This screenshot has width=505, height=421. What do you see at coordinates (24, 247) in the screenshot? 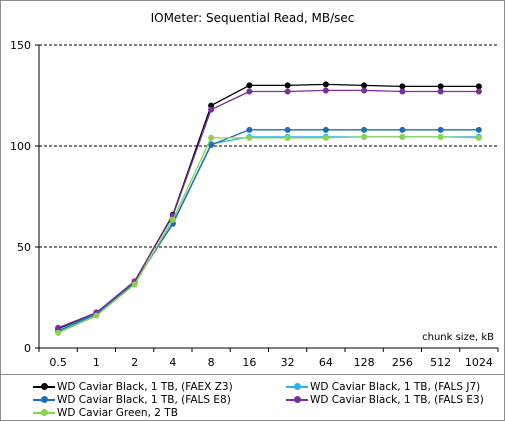
I see `y-tick-label-1: 50` at bounding box center [24, 247].